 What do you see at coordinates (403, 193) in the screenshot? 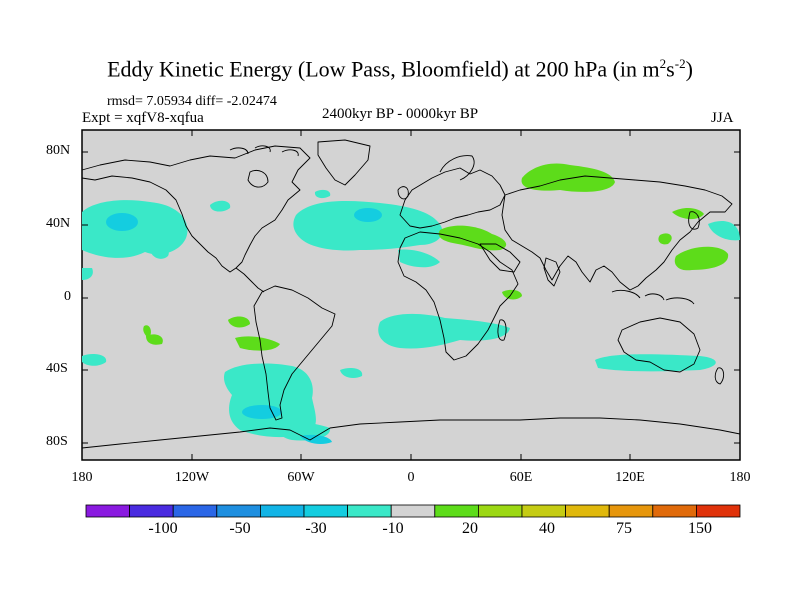
I see `coastline-british-isles` at bounding box center [403, 193].